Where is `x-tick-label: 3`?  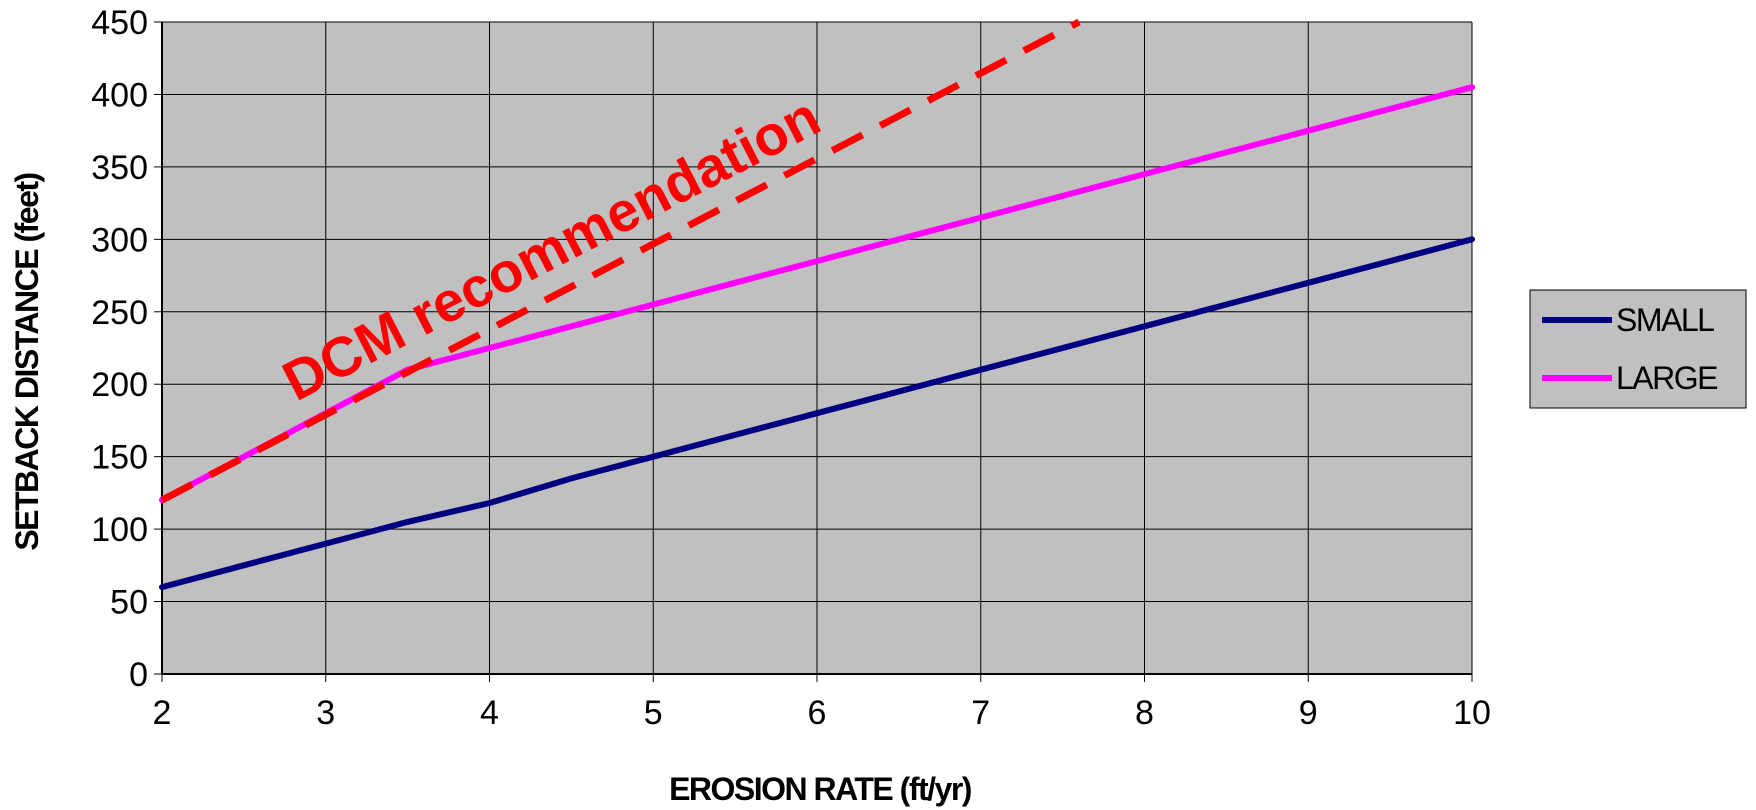 x-tick-label: 3 is located at coordinates (325, 713).